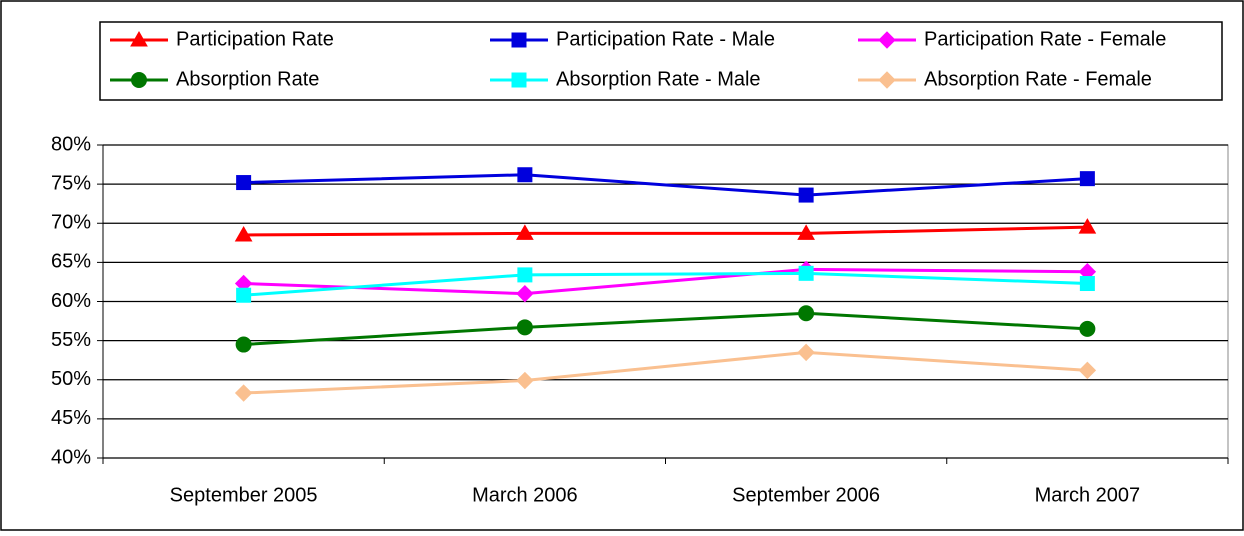 The width and height of the screenshot is (1244, 536). What do you see at coordinates (71, 457) in the screenshot?
I see `y-tick-label: 40%` at bounding box center [71, 457].